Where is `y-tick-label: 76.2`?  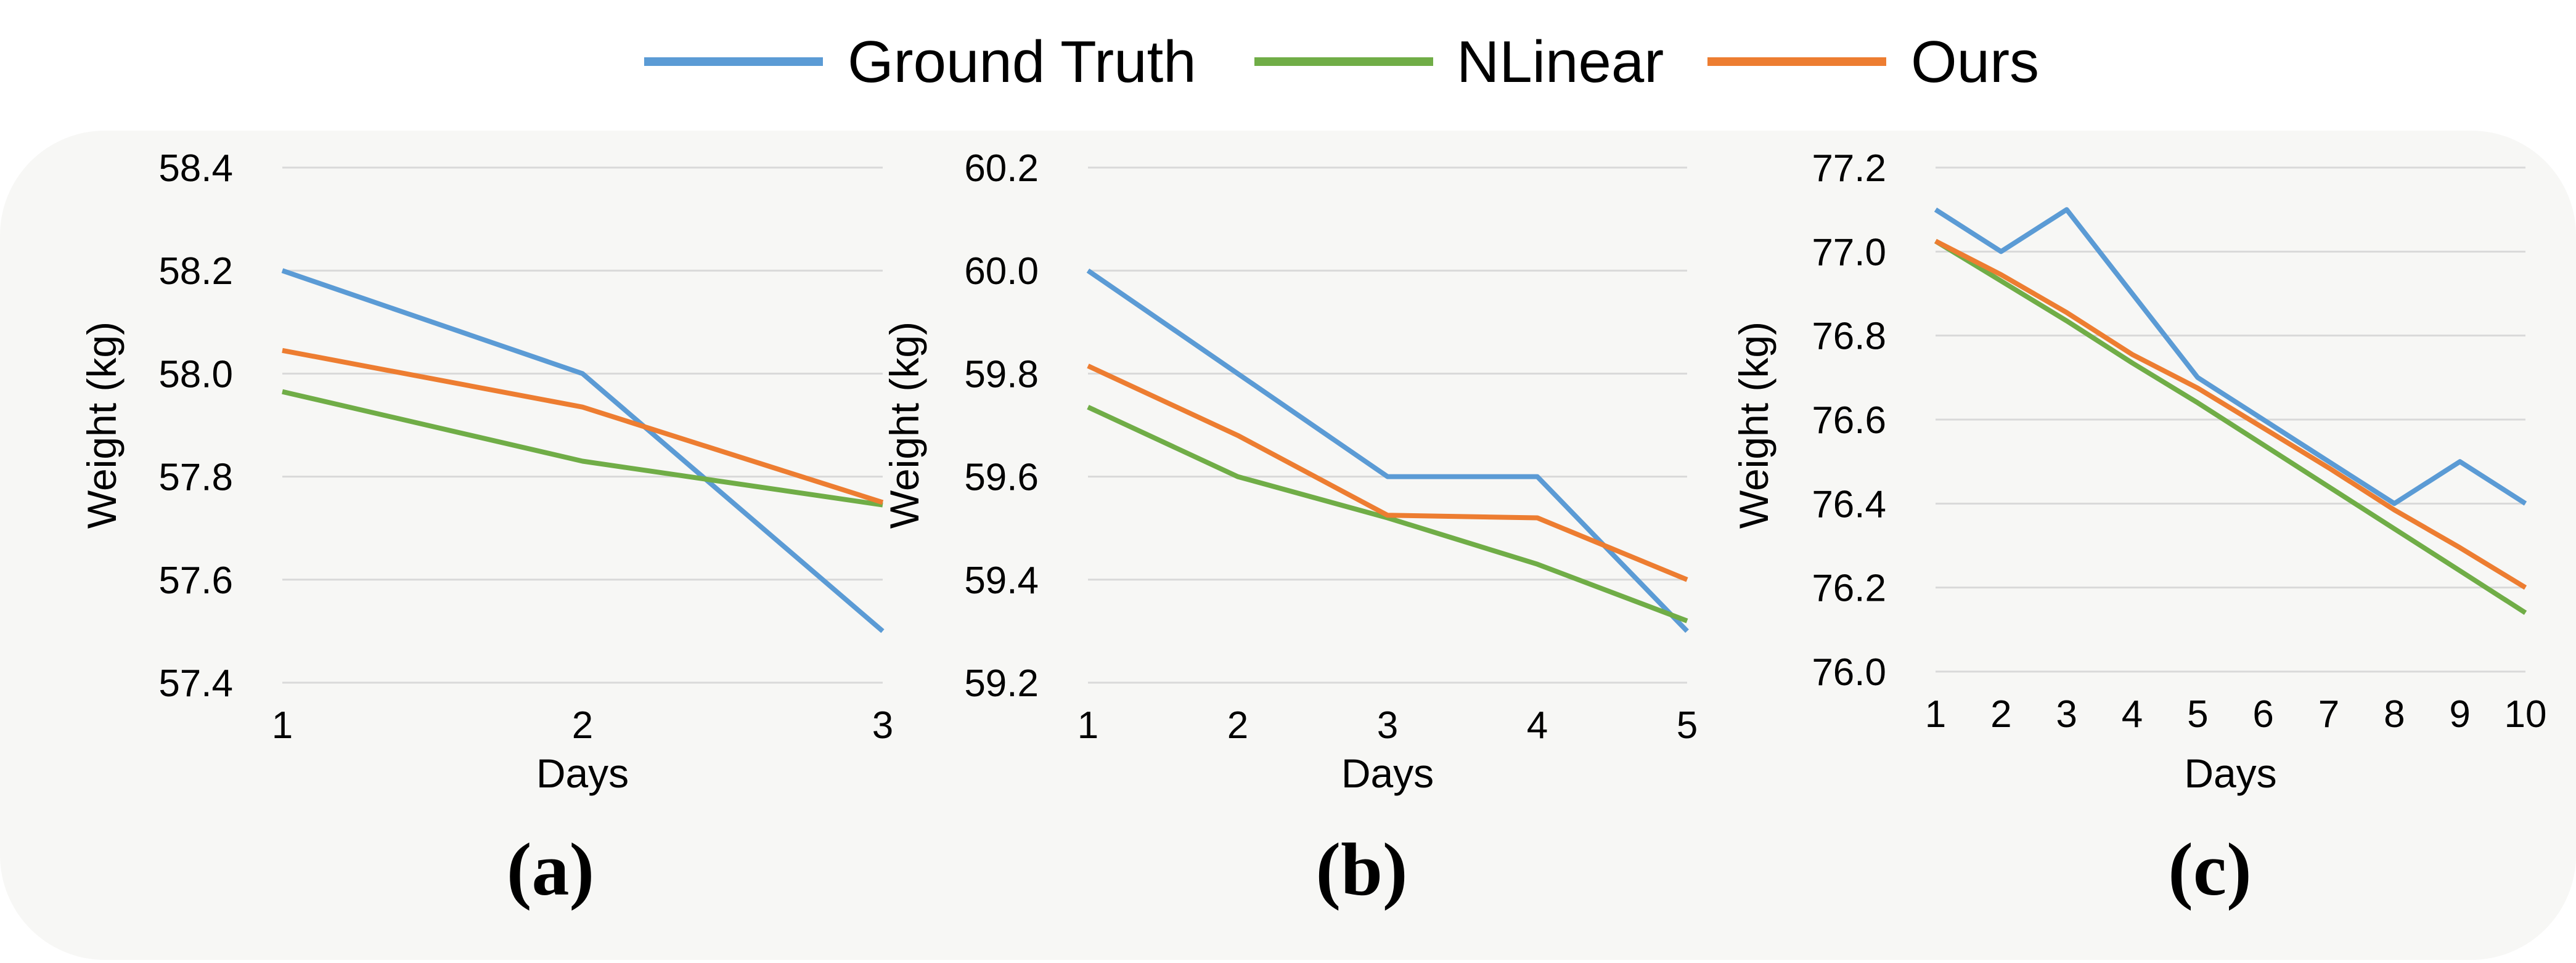
y-tick-label: 76.2 is located at coordinates (1849, 588).